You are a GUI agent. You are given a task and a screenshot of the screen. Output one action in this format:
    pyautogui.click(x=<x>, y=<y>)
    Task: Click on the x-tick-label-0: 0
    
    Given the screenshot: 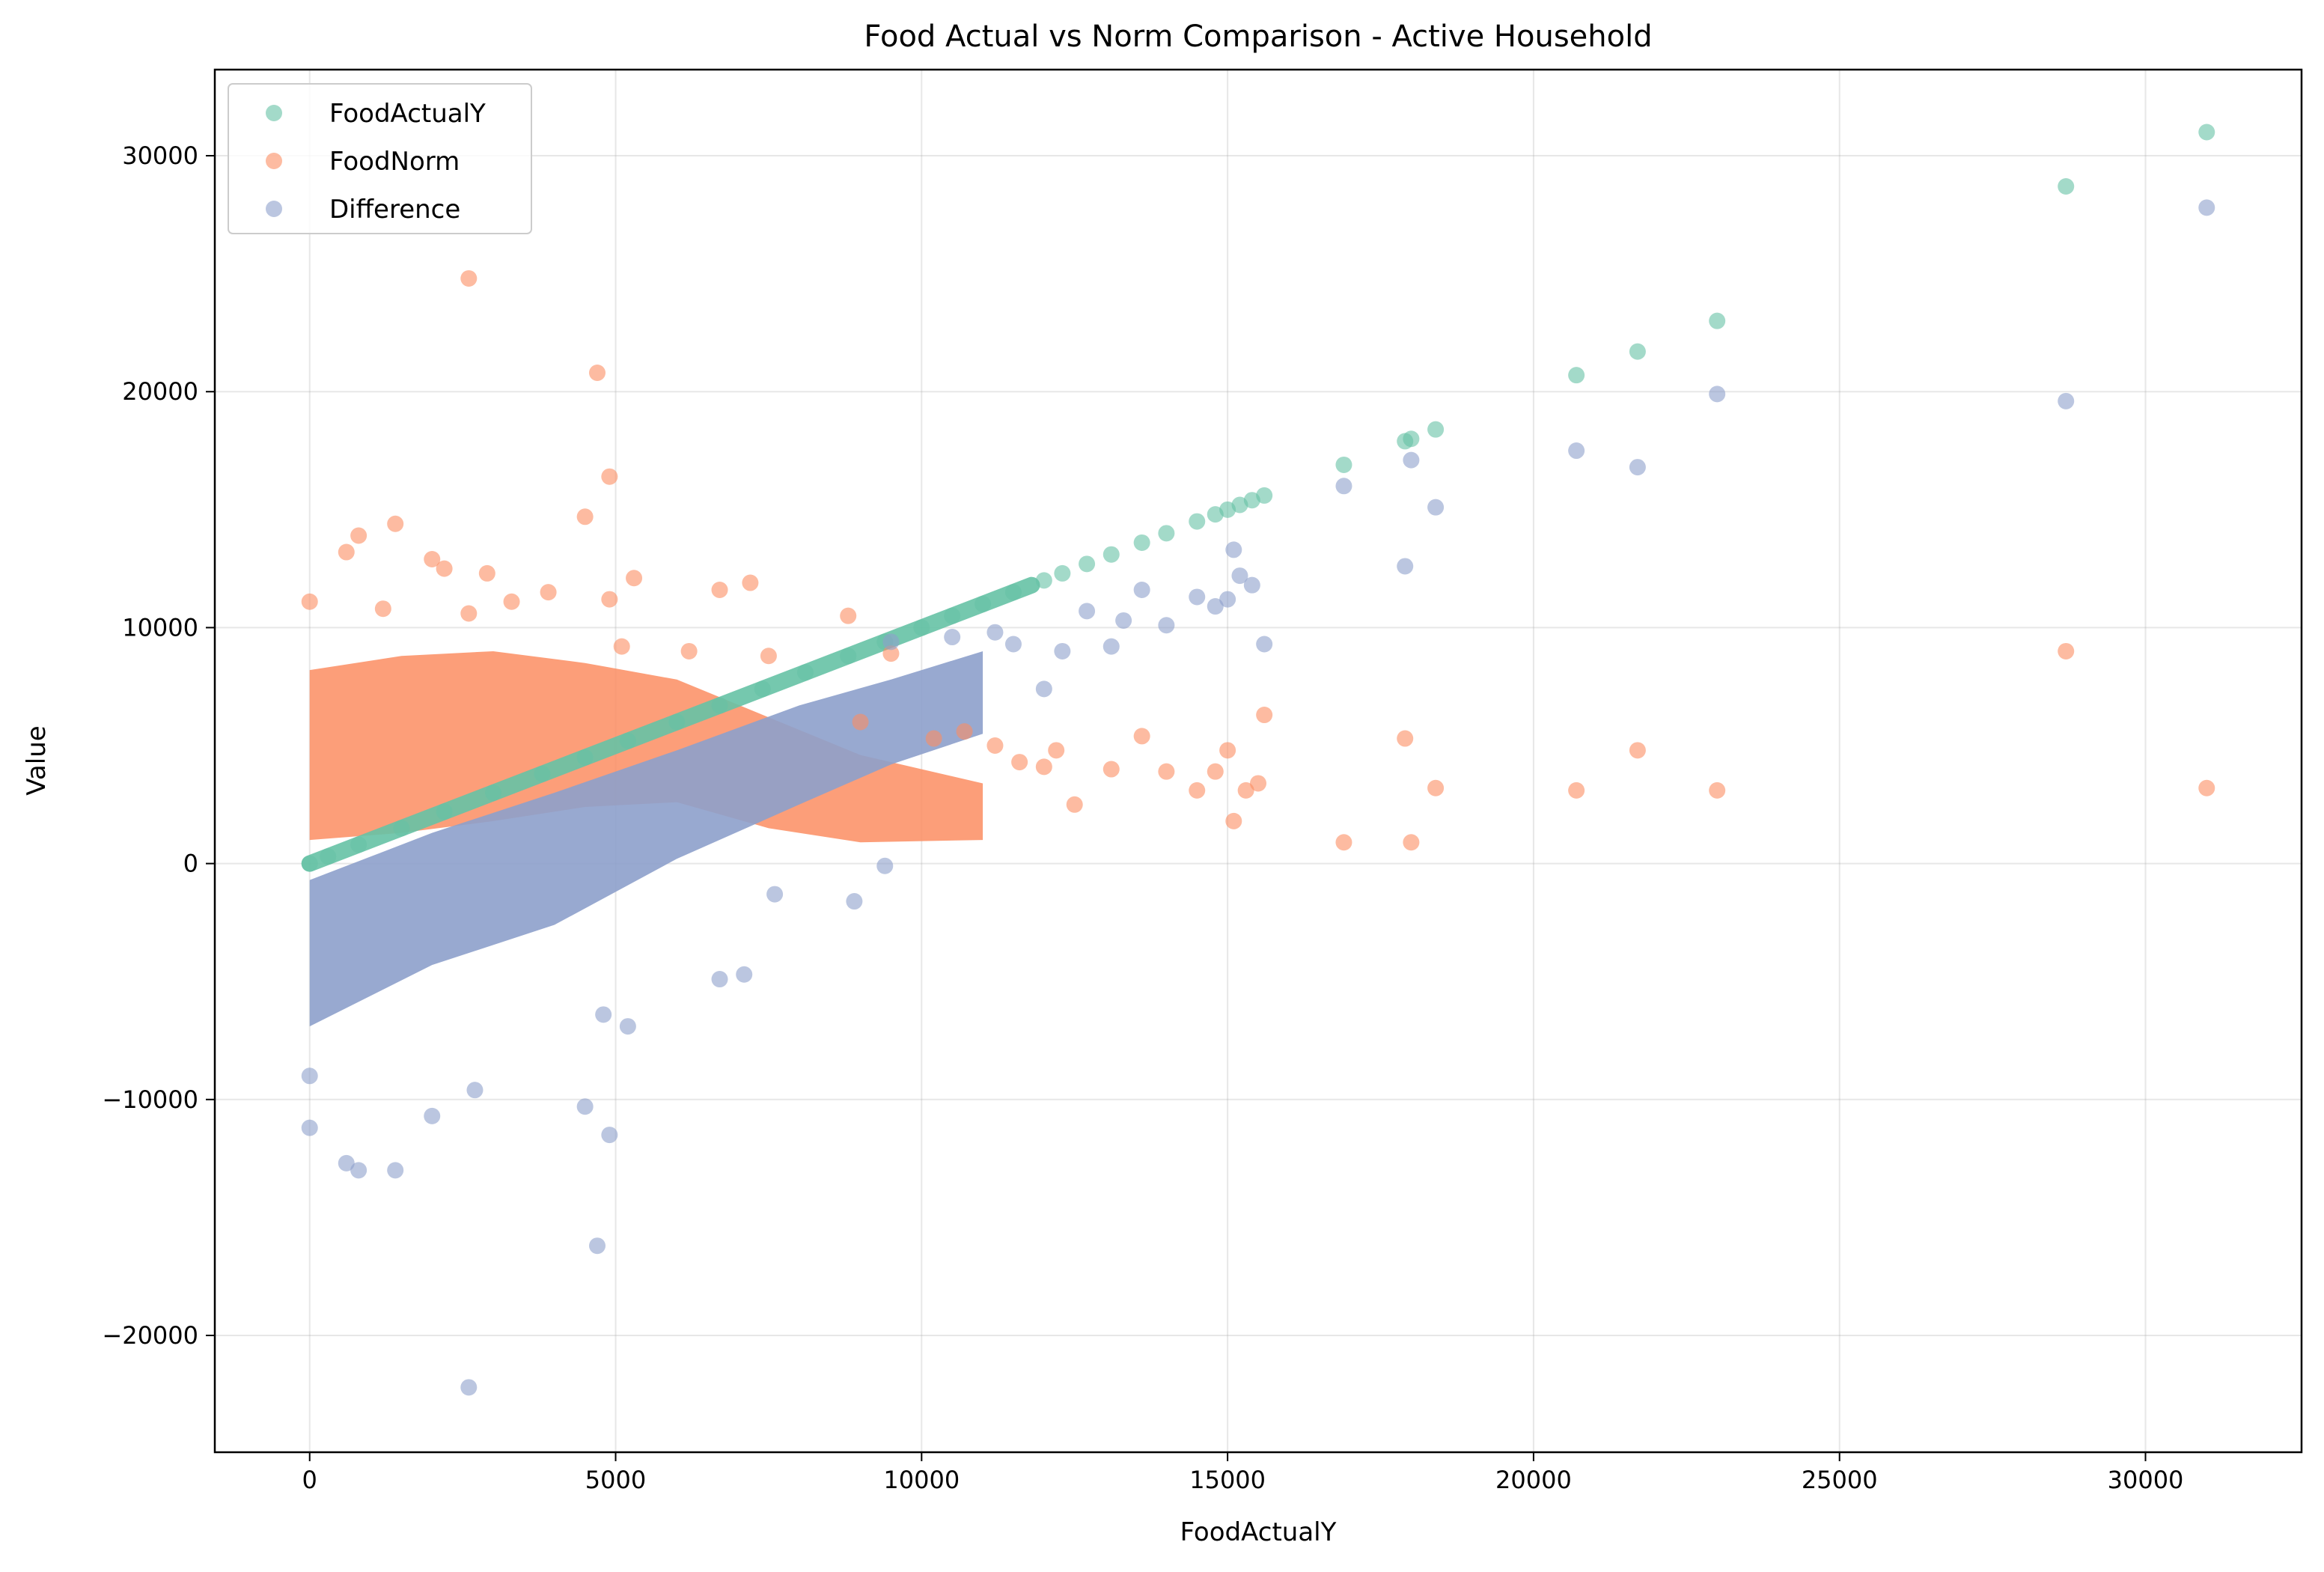 What is the action you would take?
    pyautogui.click(x=309, y=1480)
    